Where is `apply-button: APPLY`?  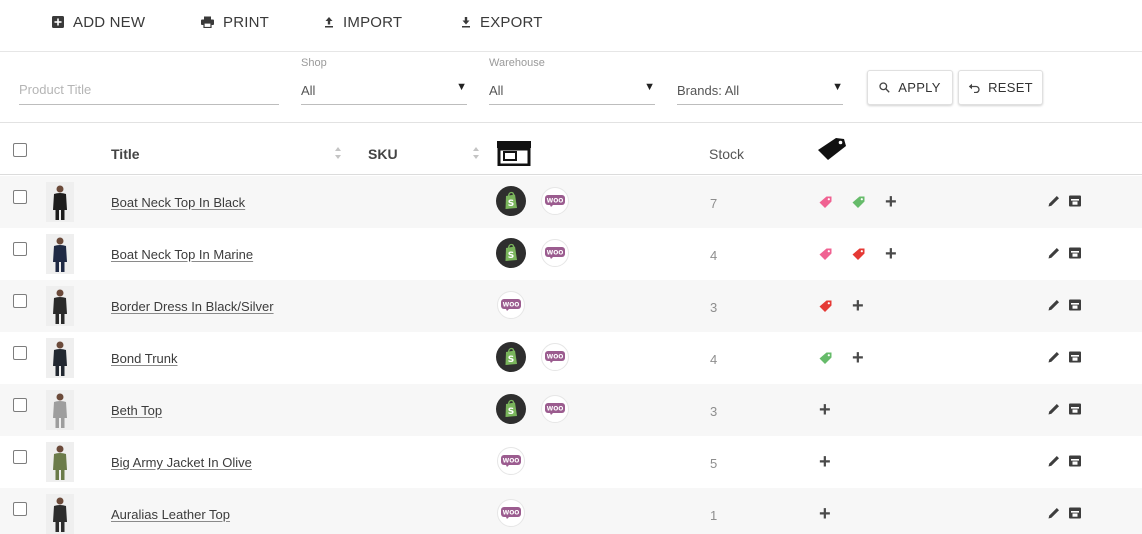
apply-button: APPLY is located at coordinates (910, 87).